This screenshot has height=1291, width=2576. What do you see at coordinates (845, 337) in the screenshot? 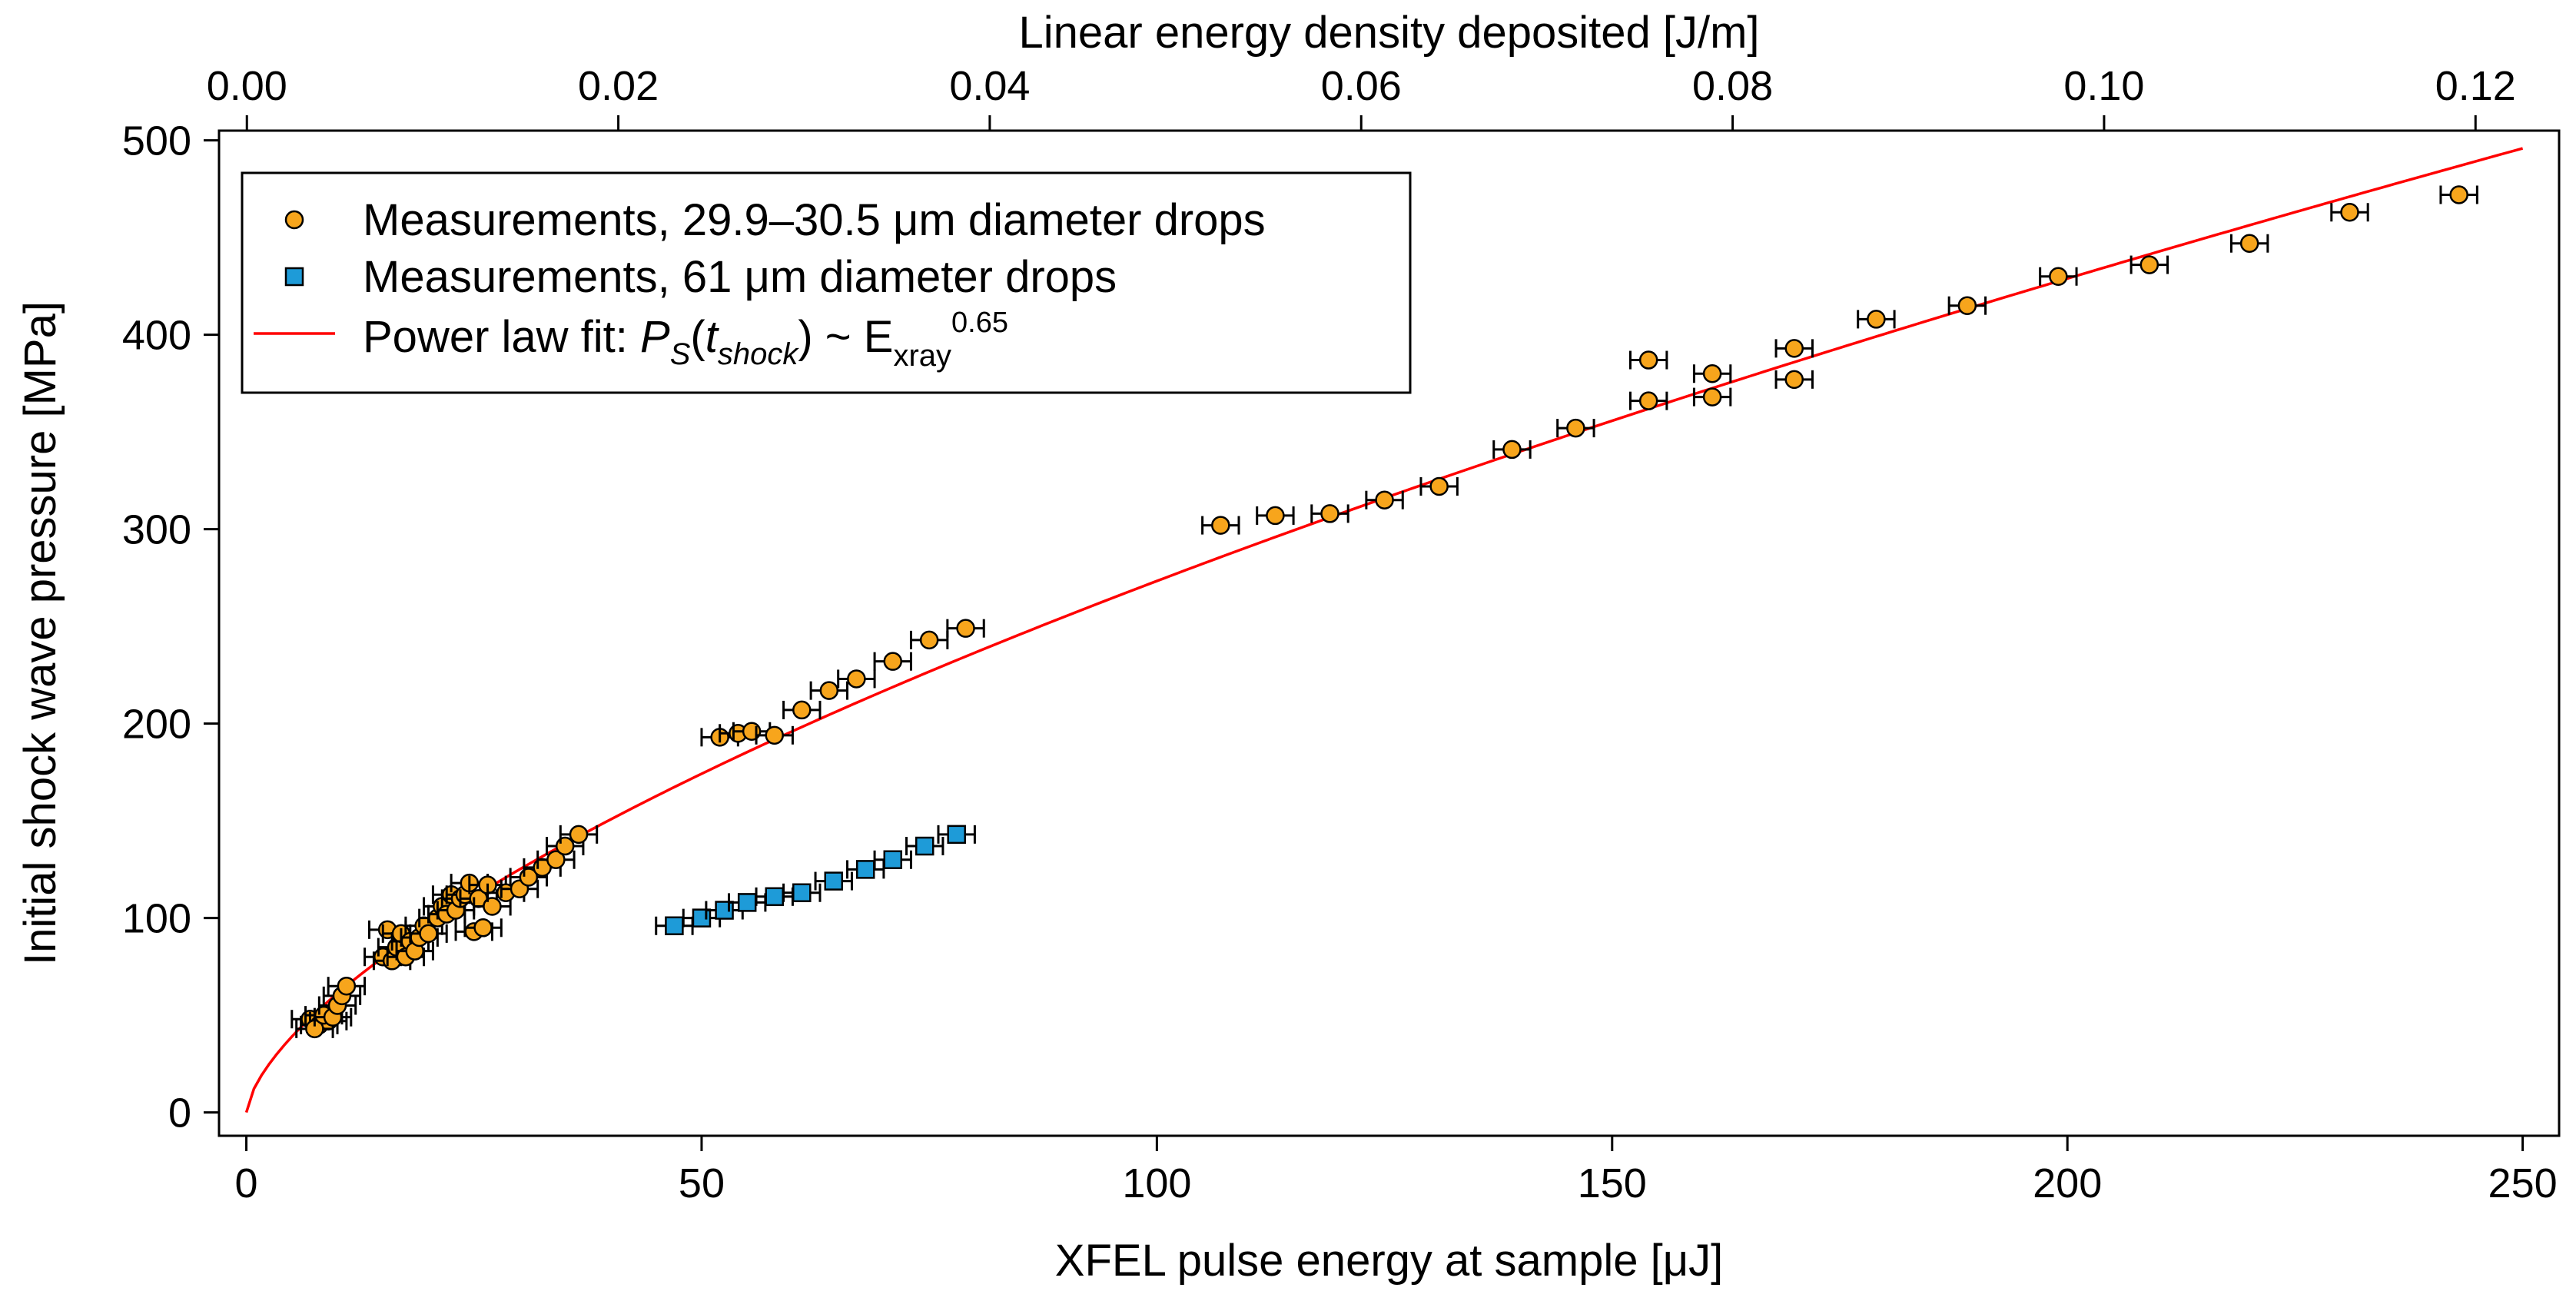
I see `fit-paren-close: ) ~ E` at bounding box center [845, 337].